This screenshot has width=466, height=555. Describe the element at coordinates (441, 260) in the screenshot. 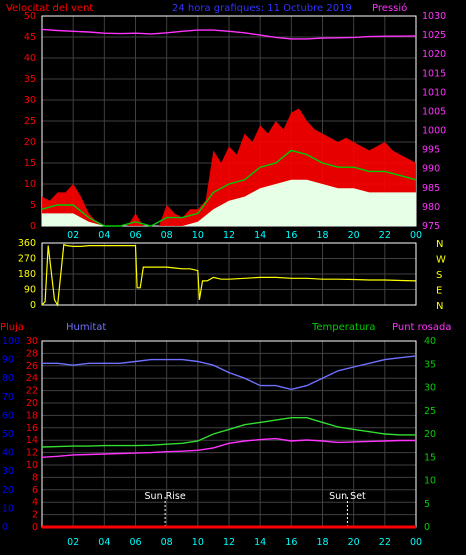

I see `compass-label: W` at that location.